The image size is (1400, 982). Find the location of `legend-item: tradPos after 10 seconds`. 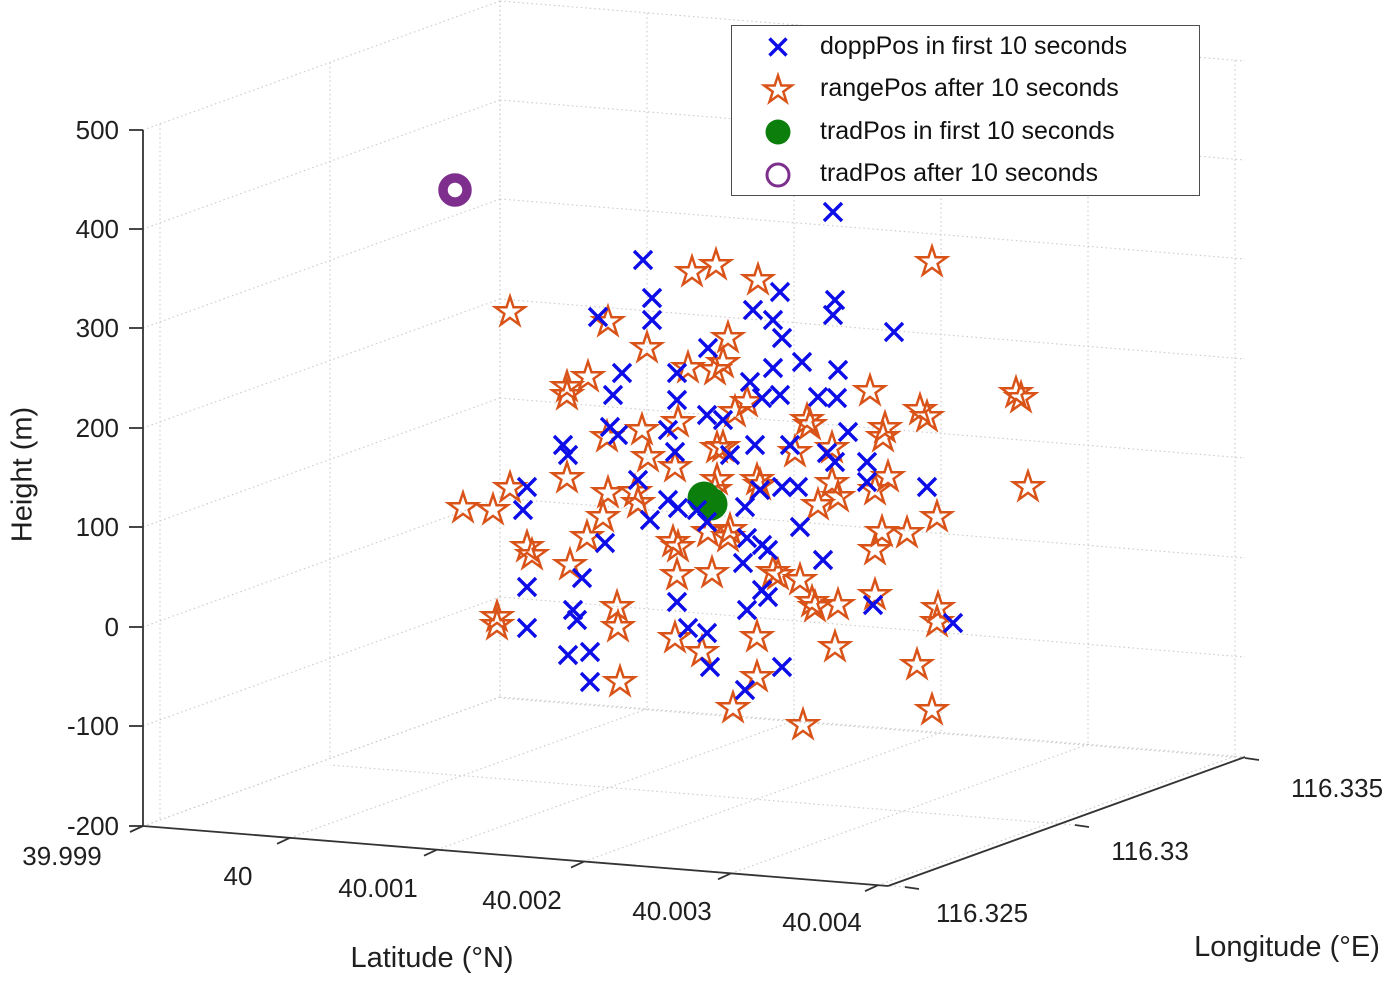

legend-item: tradPos after 10 seconds is located at coordinates (965, 175).